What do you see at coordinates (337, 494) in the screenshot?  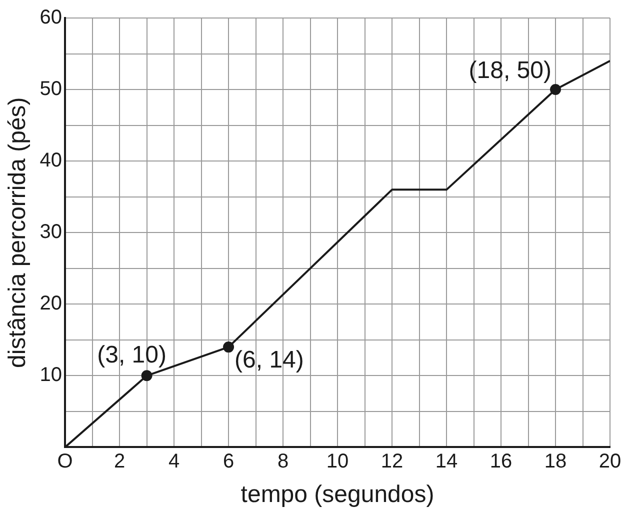 I see `x-axis-title: tempo (segundos)` at bounding box center [337, 494].